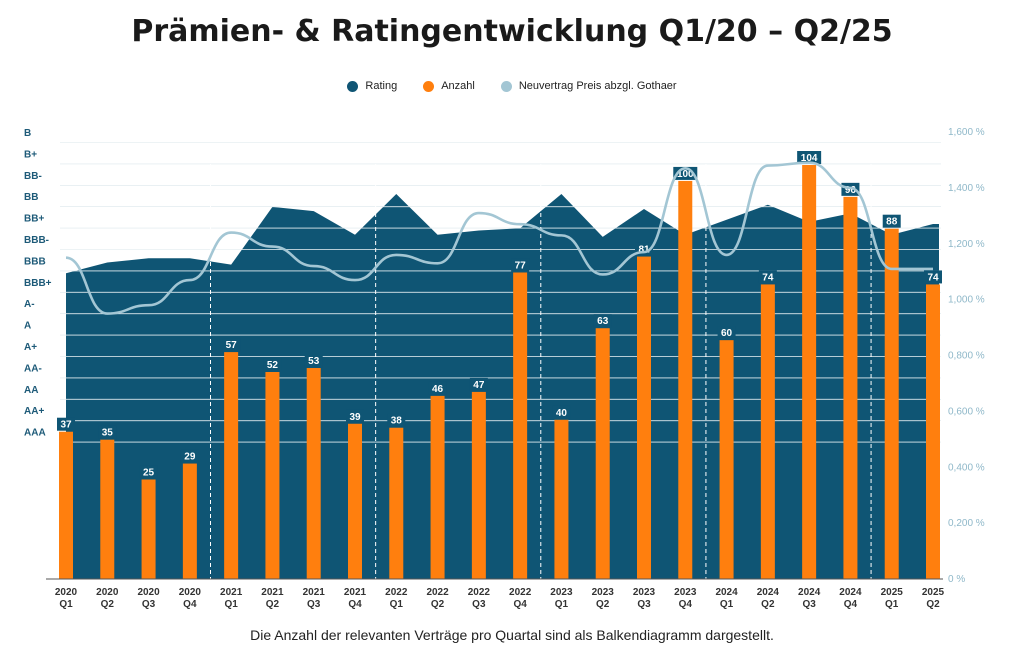  I want to click on rating-tick-label: BBB-, so click(36, 240).